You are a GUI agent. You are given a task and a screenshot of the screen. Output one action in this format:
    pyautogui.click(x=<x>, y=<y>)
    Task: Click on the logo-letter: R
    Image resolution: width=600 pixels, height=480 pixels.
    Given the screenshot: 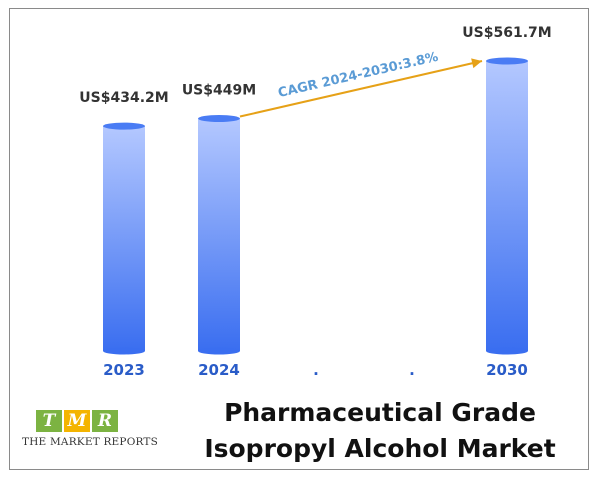 What is the action you would take?
    pyautogui.click(x=105, y=421)
    